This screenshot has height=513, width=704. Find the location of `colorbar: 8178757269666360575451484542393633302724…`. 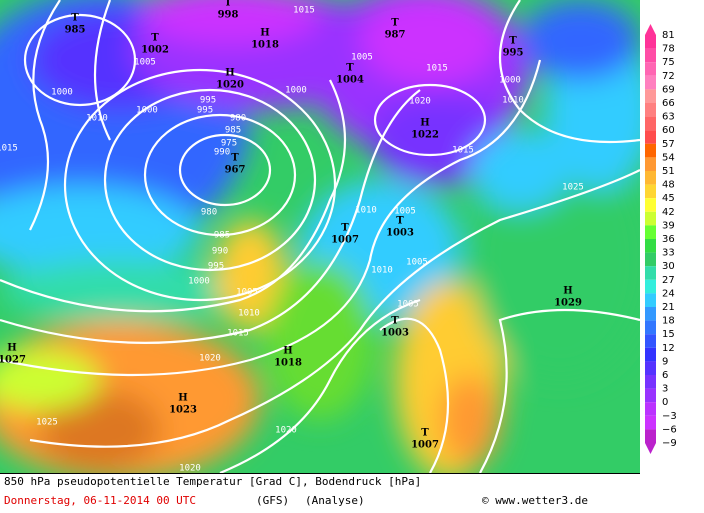

colorbar: 8178757269666360575451484542393633302724… is located at coordinates (661, 239).